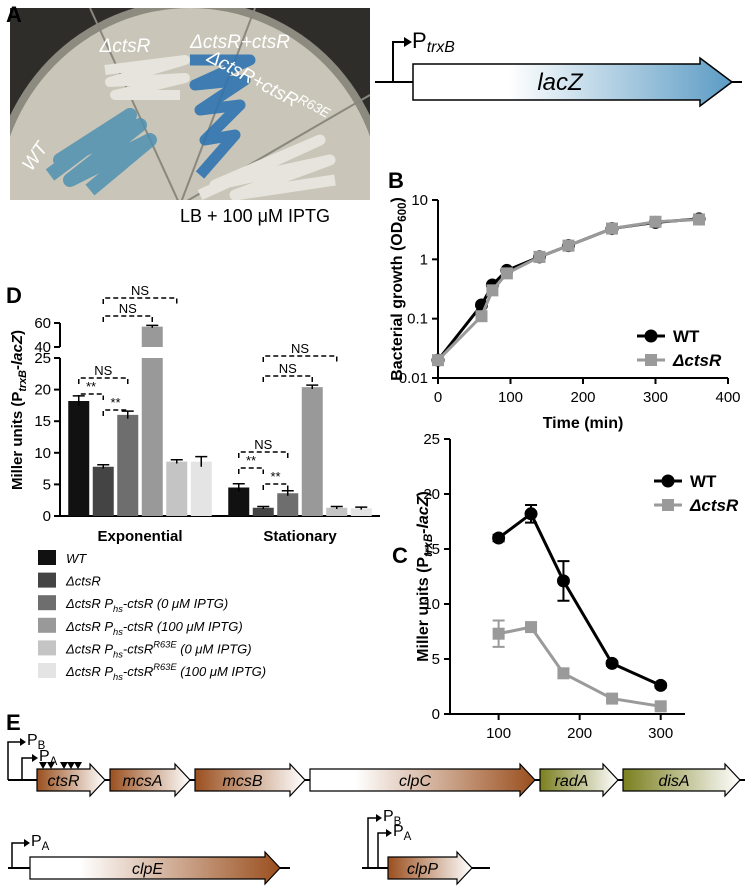 This screenshot has width=750, height=886. What do you see at coordinates (727, 397) in the screenshot?
I see `x-tick-label: 400` at bounding box center [727, 397].